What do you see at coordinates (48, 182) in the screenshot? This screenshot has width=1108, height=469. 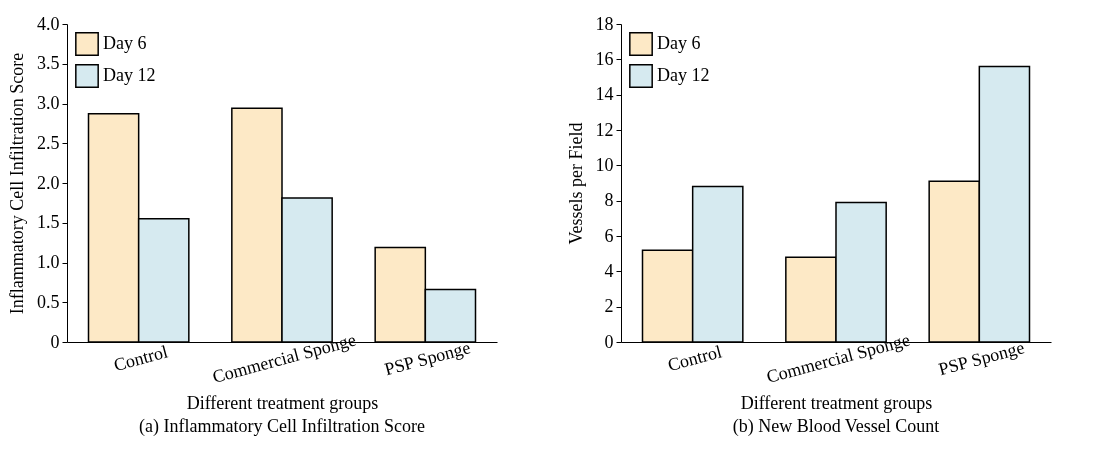 I see `y-tick-label: 2.0` at bounding box center [48, 182].